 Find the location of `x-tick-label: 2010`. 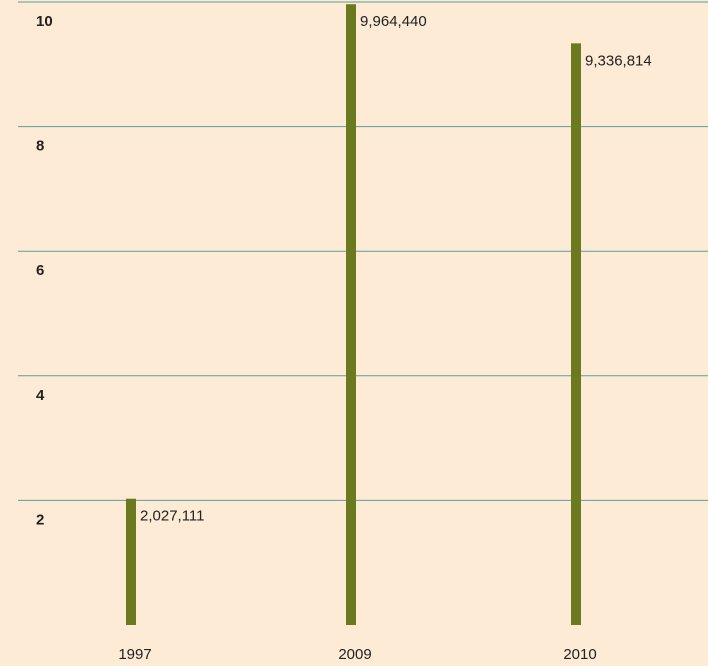

x-tick-label: 2010 is located at coordinates (579, 654).